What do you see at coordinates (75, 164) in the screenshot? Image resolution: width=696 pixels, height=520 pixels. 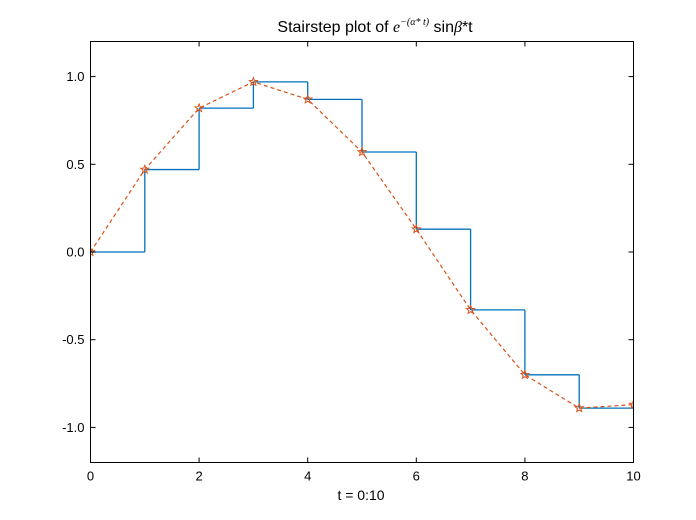 I see `y-tick-label: 0.5` at bounding box center [75, 164].